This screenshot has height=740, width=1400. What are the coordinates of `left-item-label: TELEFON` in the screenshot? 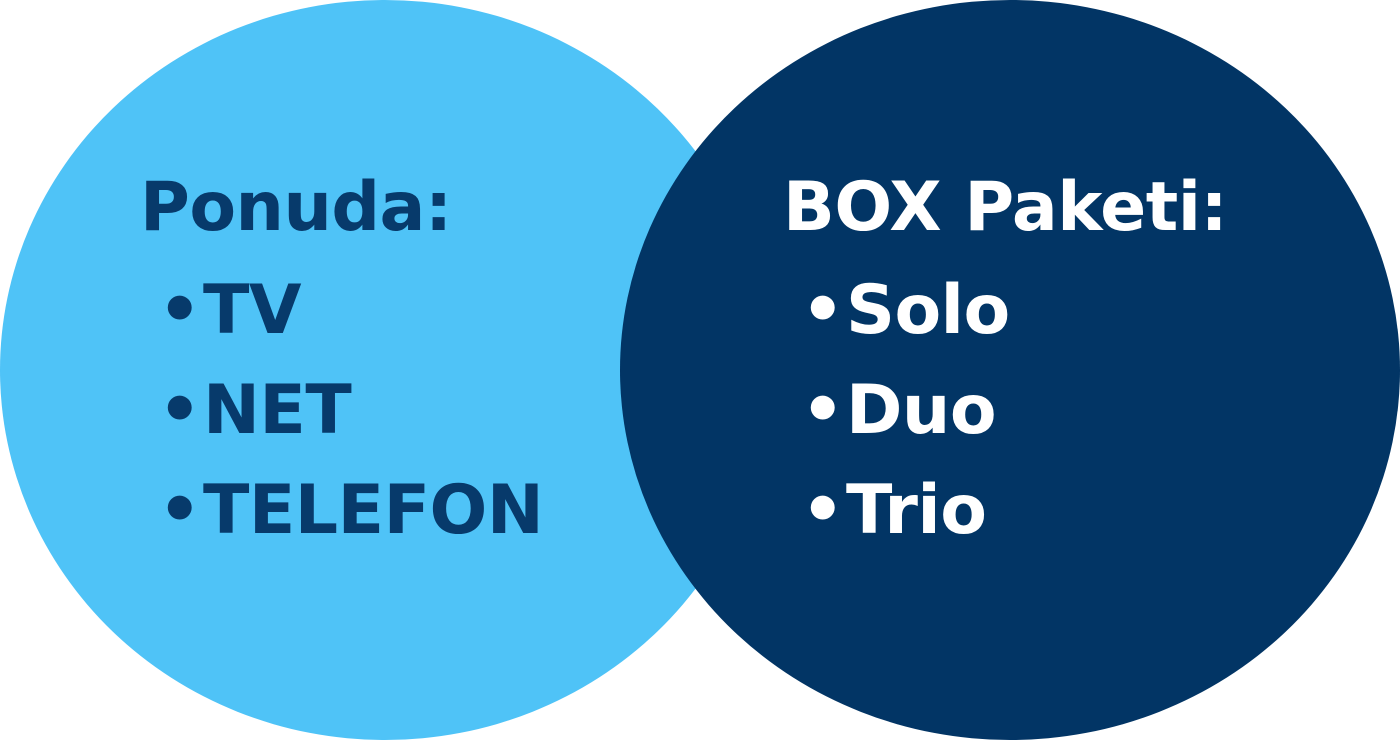 It's located at (373, 510).